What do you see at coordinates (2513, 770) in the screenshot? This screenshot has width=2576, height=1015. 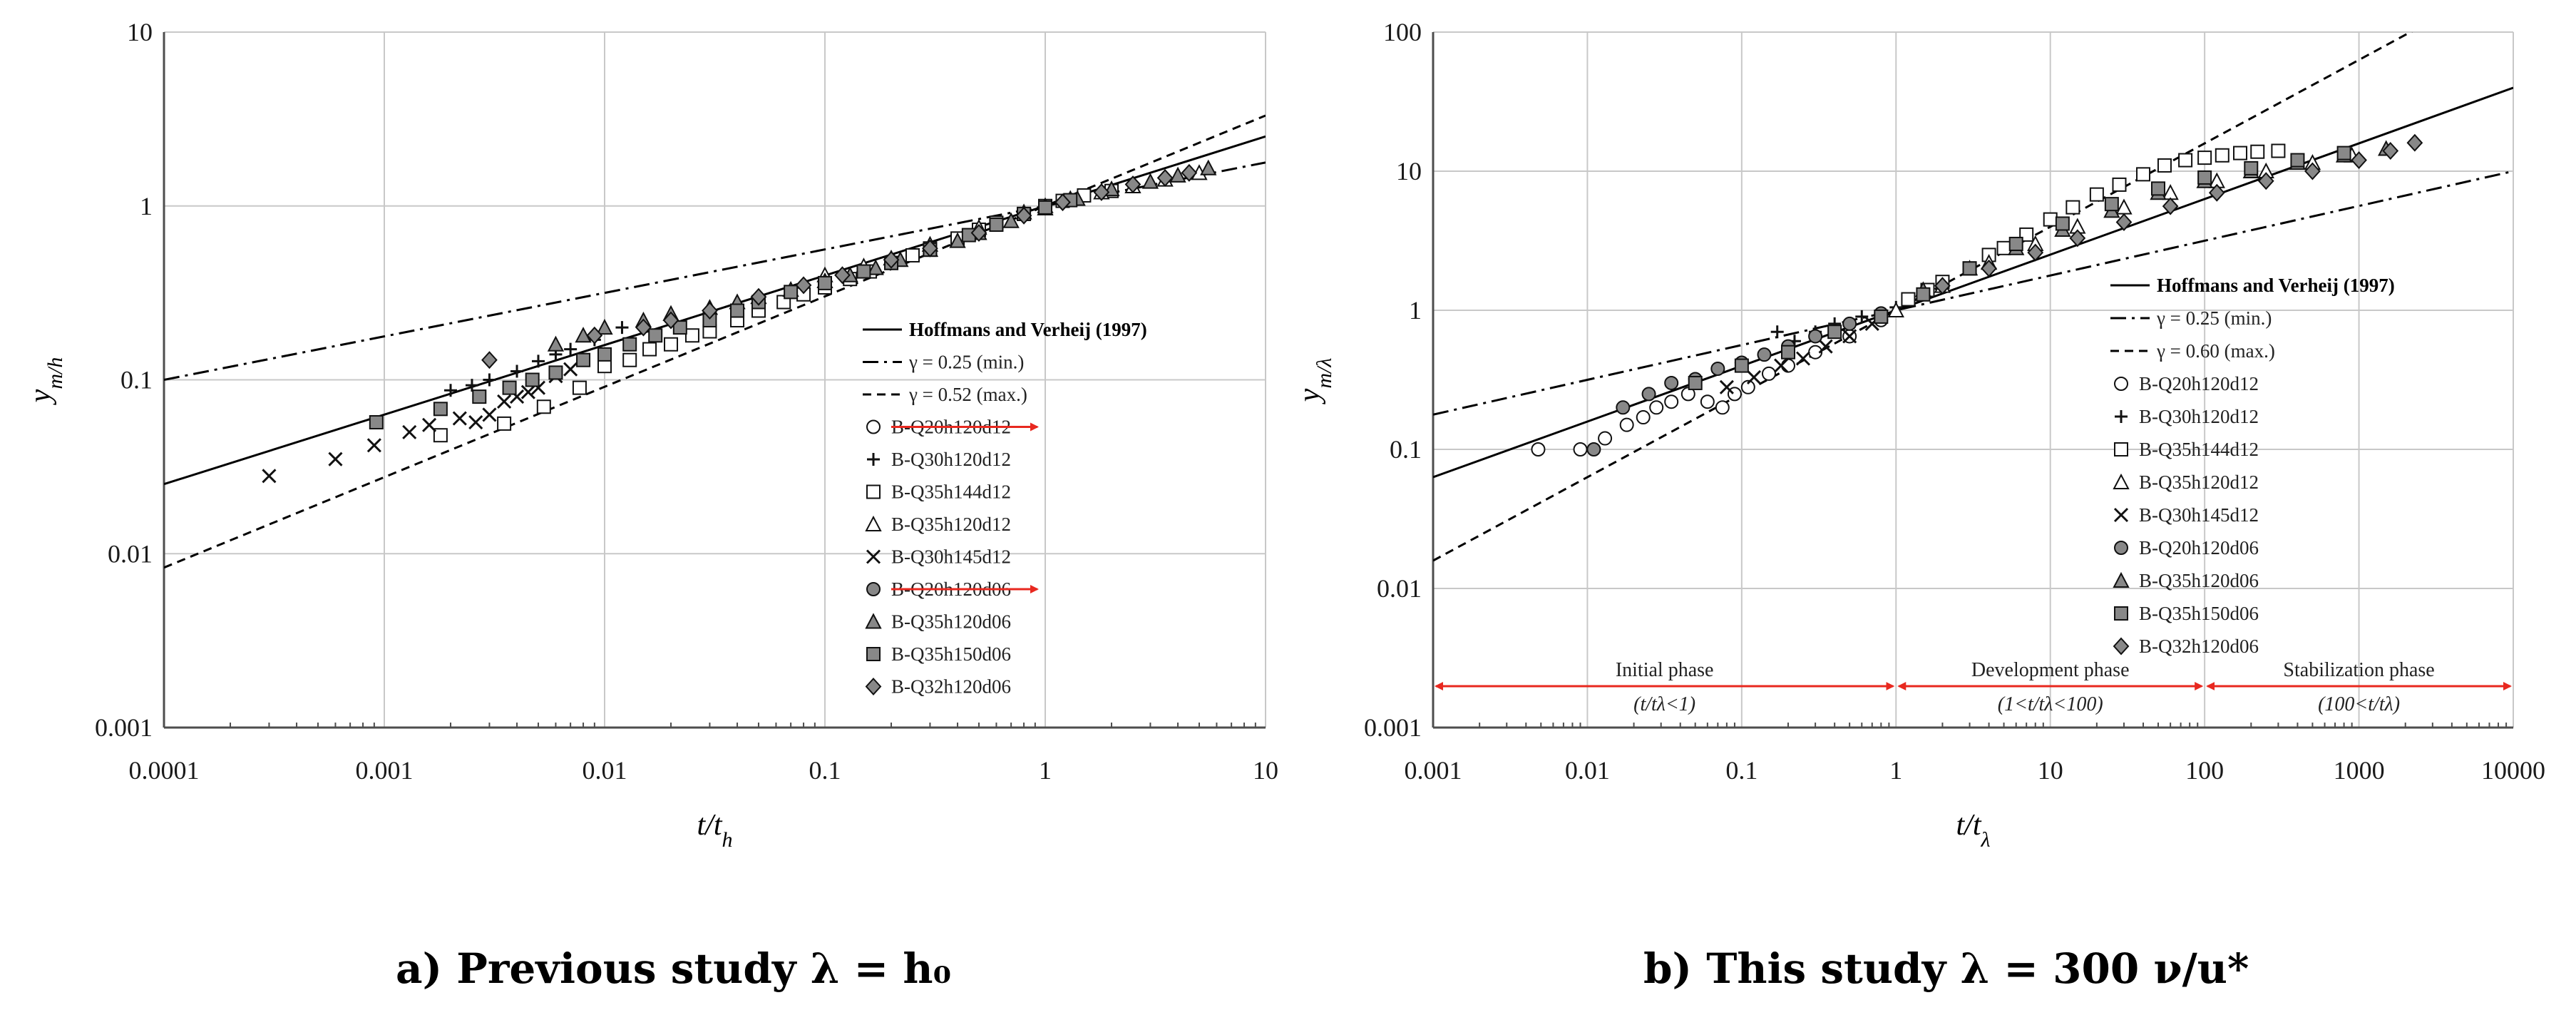 I see `x-tick-label: 10000` at bounding box center [2513, 770].